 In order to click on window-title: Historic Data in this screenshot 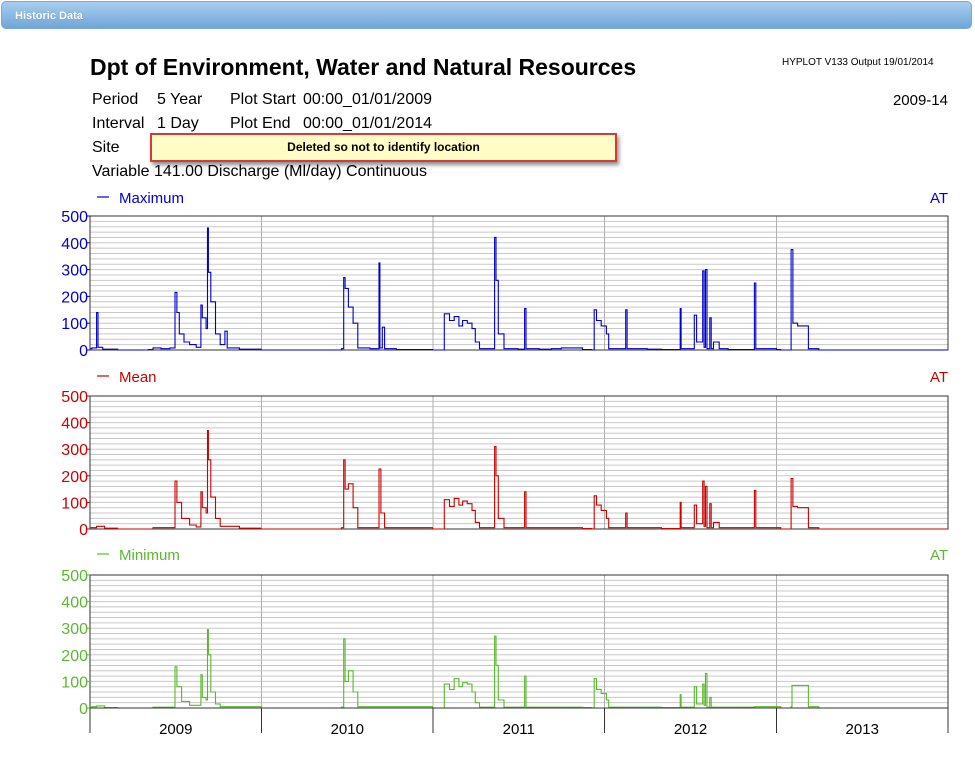, I will do `click(49, 16)`.